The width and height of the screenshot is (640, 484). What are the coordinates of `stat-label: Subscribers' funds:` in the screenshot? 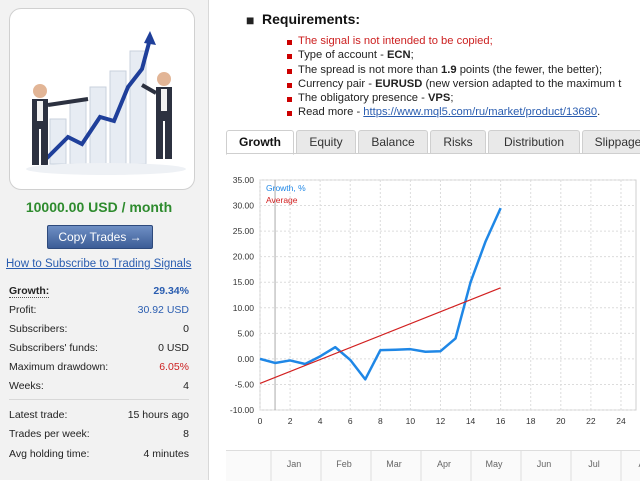 It's located at (53, 348).